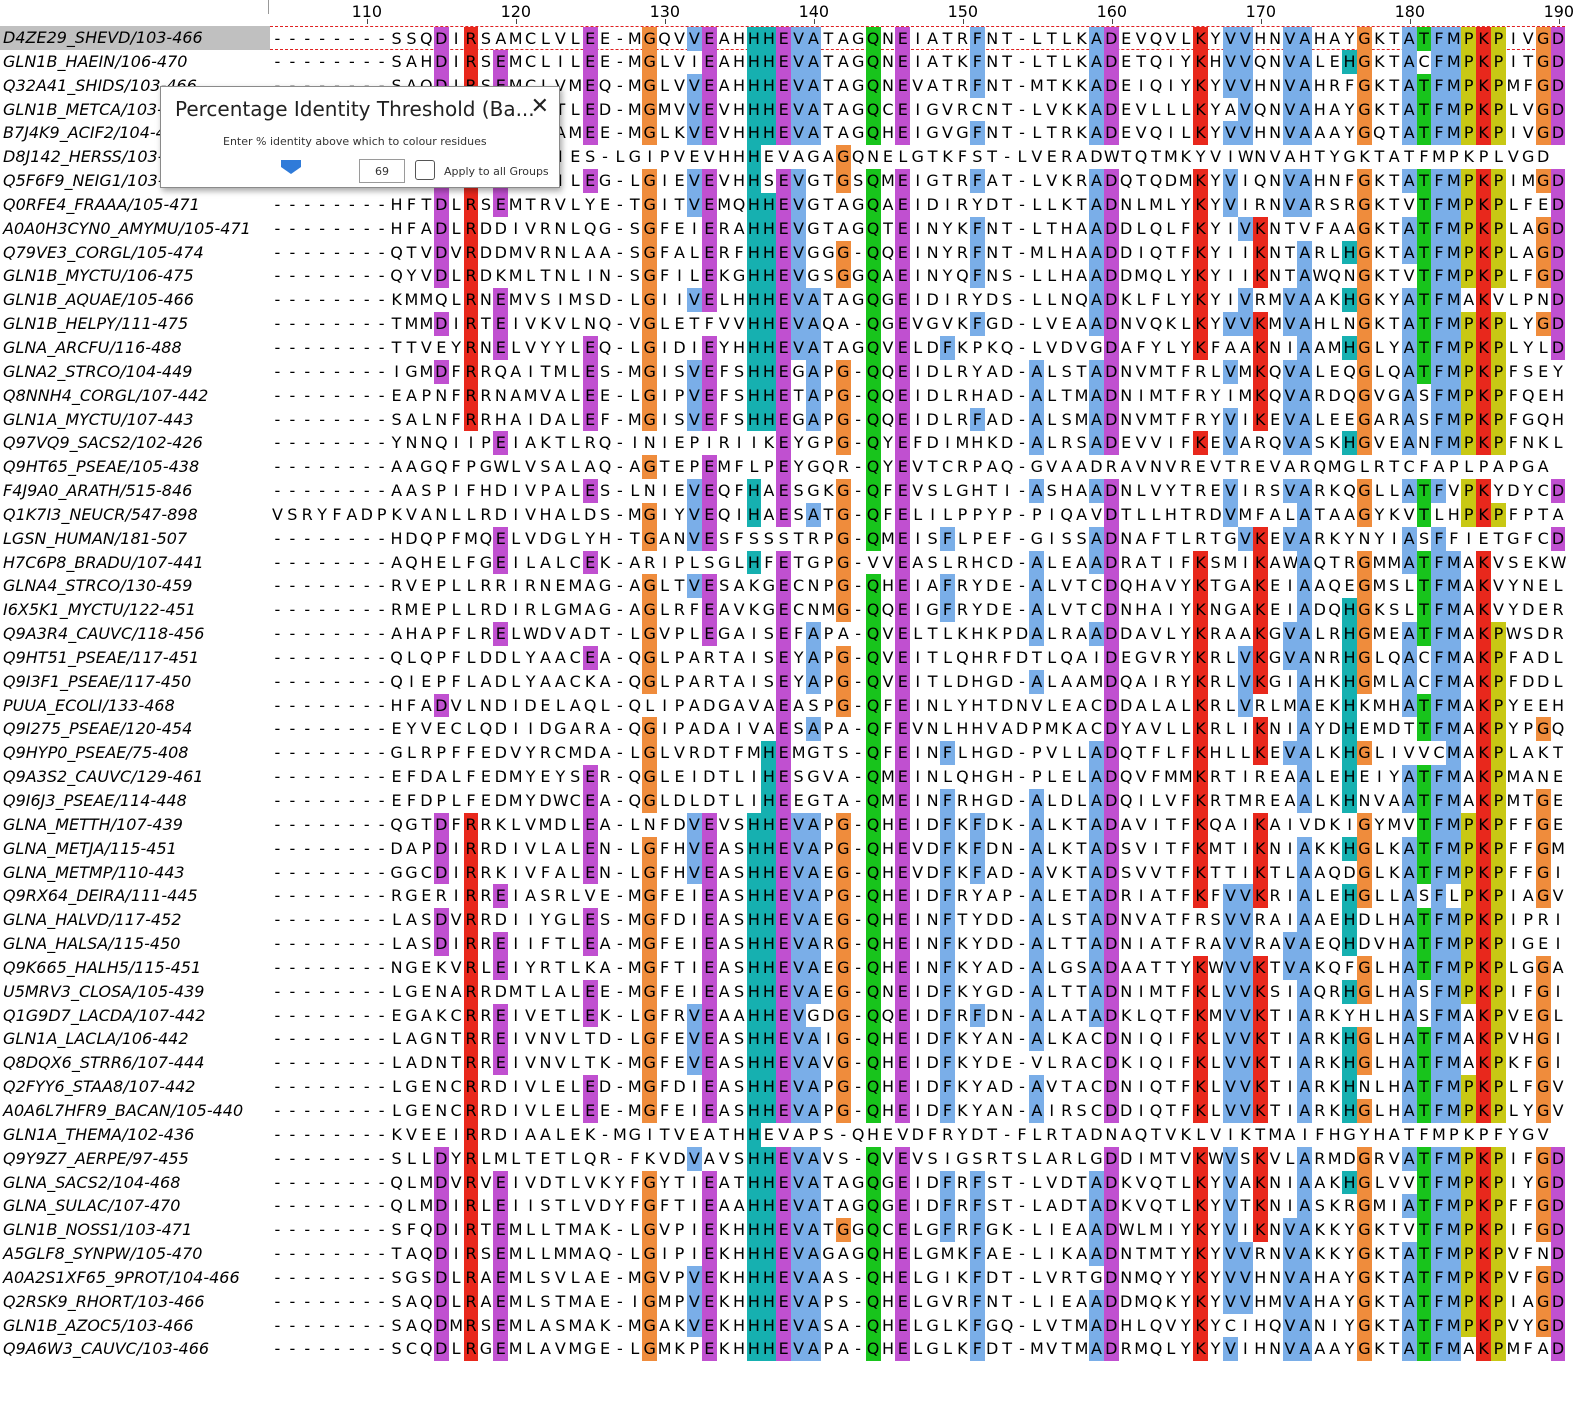 The height and width of the screenshot is (1404, 1575). Describe the element at coordinates (787, 12) in the screenshot. I see `column-ruler: 110 120 130 140 150 160 170 180 190` at that location.